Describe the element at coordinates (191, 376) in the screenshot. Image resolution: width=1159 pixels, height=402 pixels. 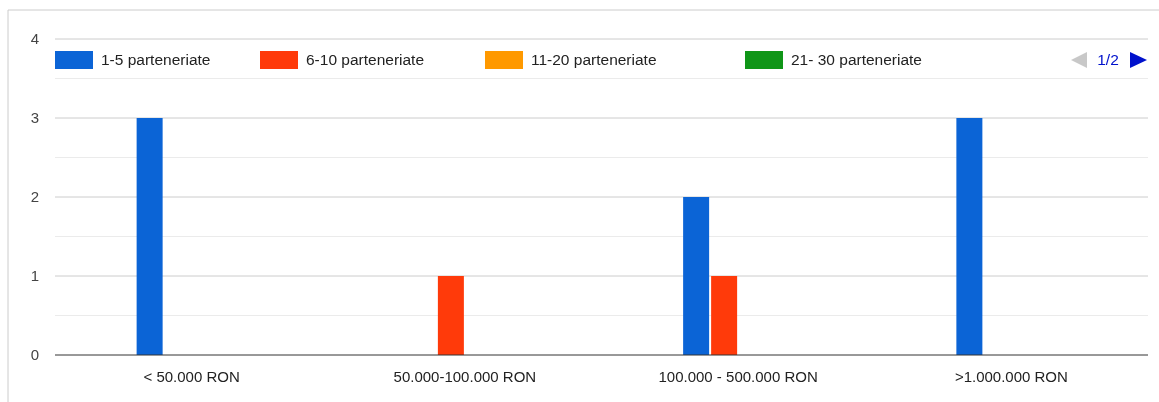
I see `x-tick-label: < 50.000 RON` at that location.